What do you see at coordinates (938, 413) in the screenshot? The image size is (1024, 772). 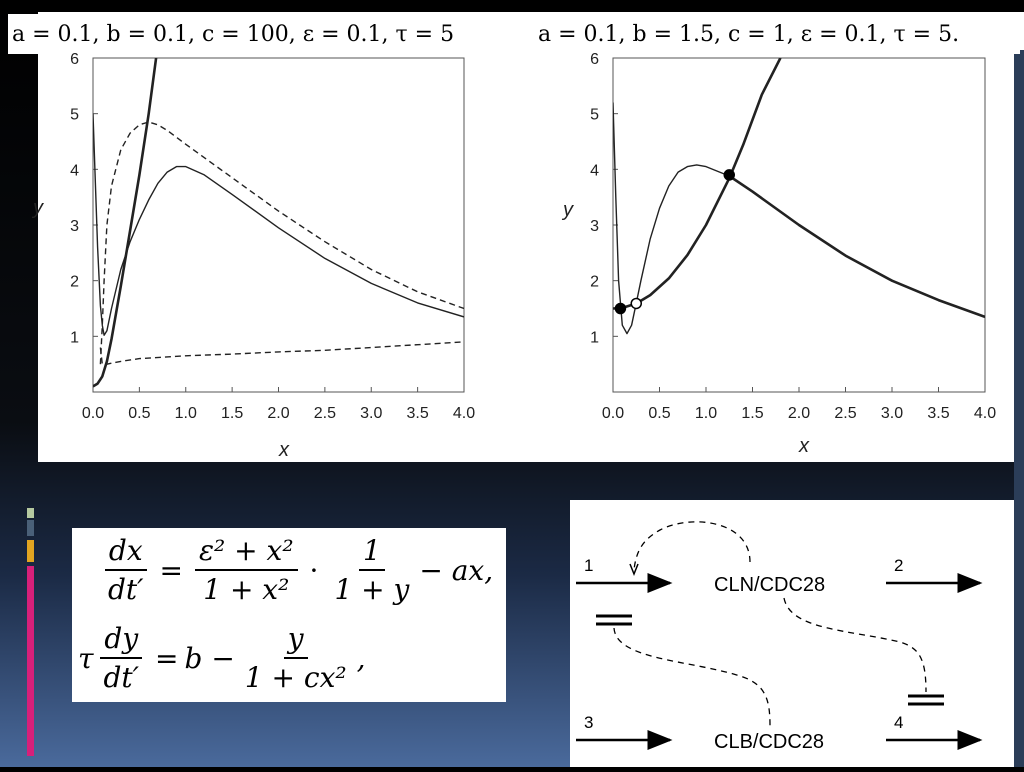 I see `right-x-tick-label: 3.5` at bounding box center [938, 413].